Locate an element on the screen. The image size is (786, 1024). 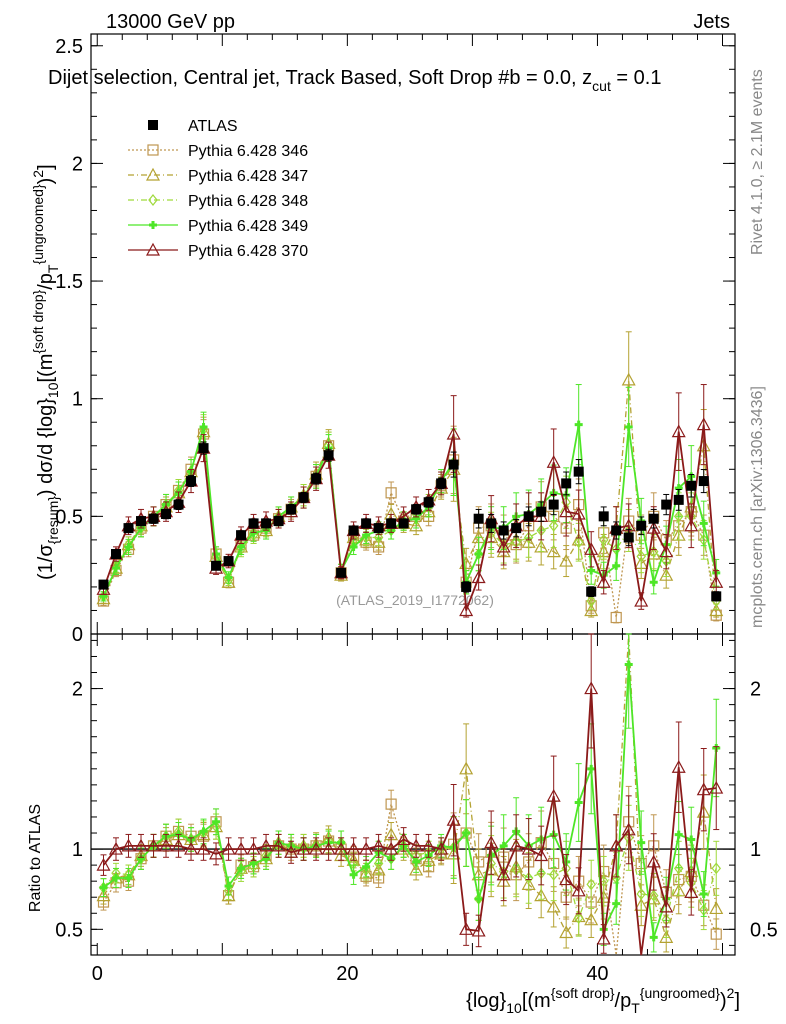
legend-entry-p346: Pythia 6.428 346 is located at coordinates (218, 151).